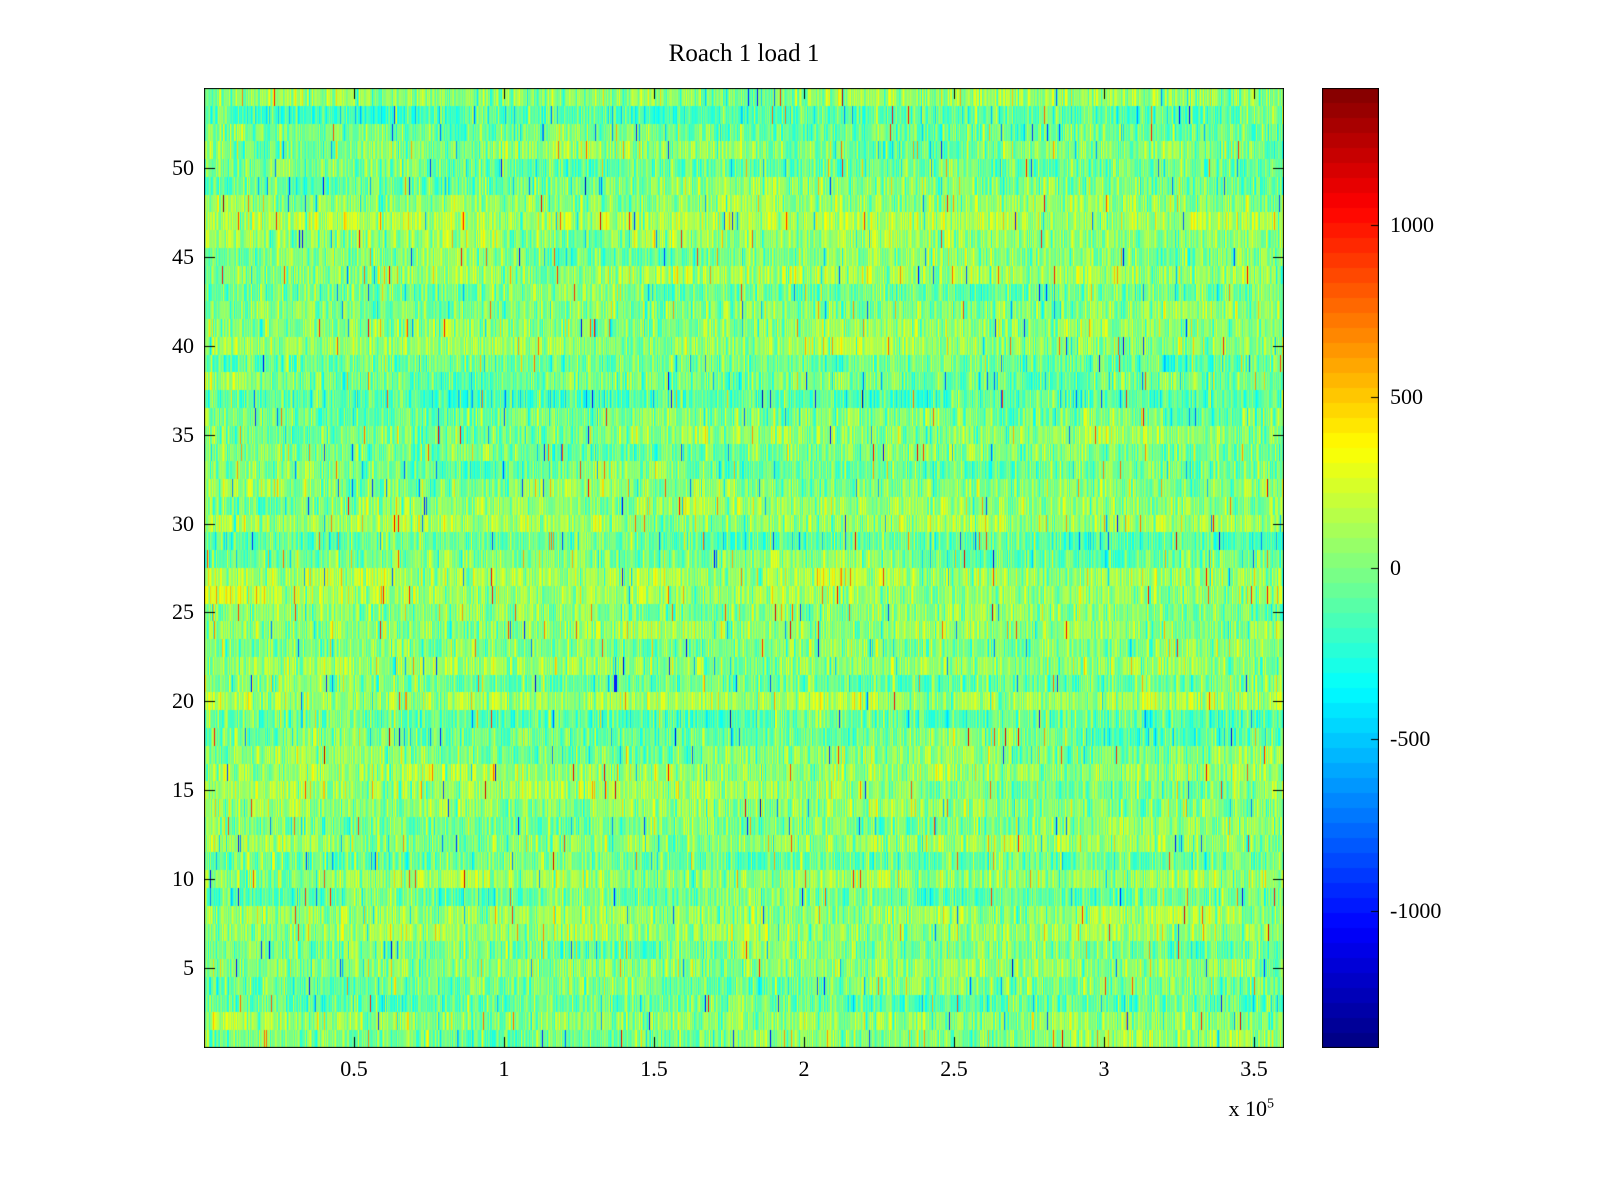 The height and width of the screenshot is (1200, 1600). What do you see at coordinates (183, 790) in the screenshot?
I see `y-tick-label: 15` at bounding box center [183, 790].